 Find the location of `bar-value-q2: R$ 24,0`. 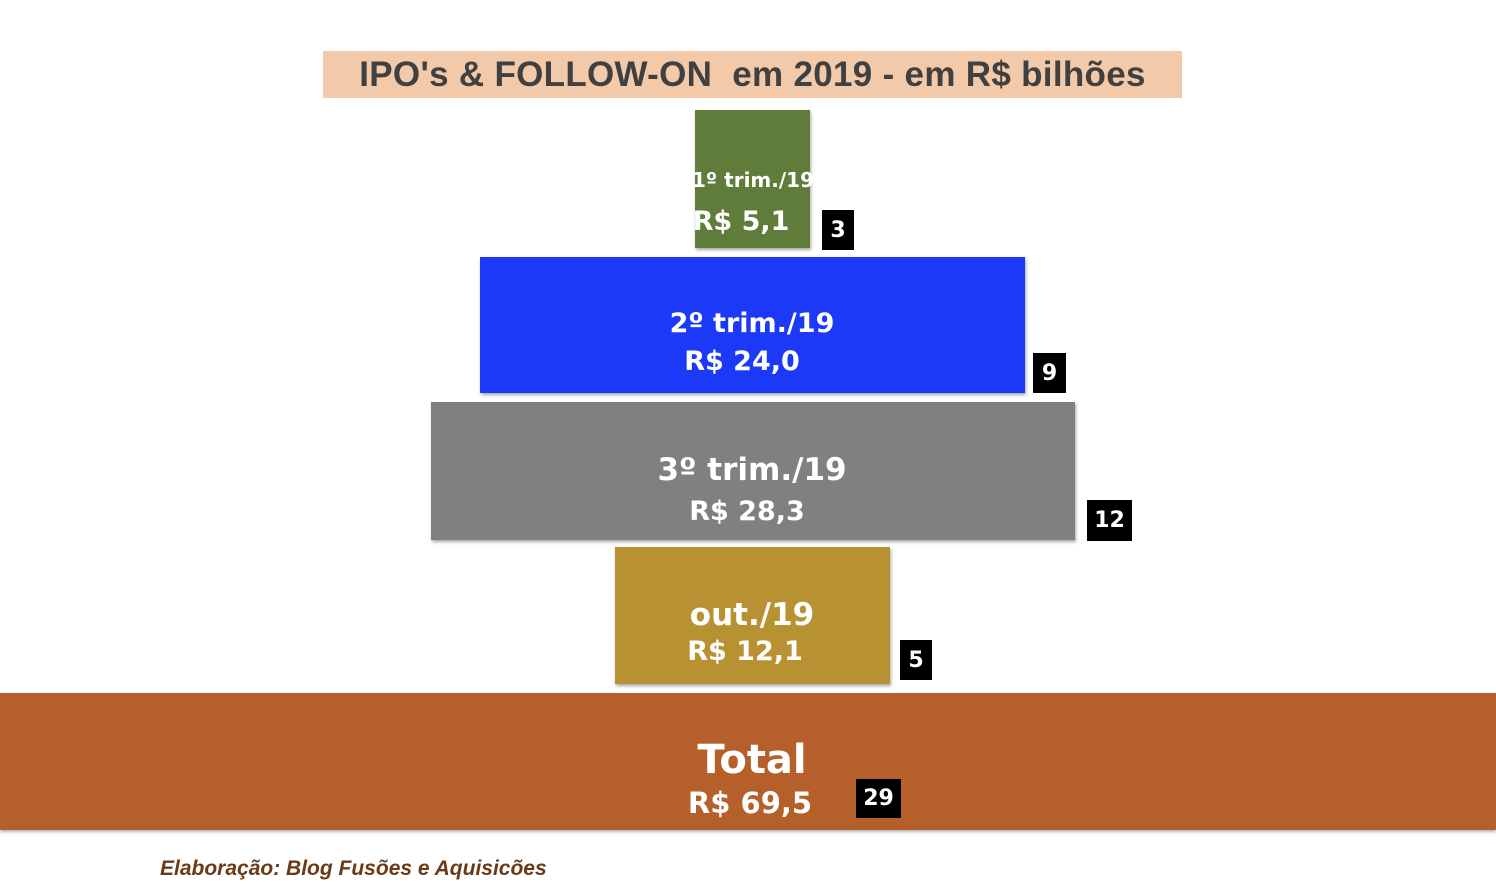

bar-value-q2: R$ 24,0 is located at coordinates (742, 361).